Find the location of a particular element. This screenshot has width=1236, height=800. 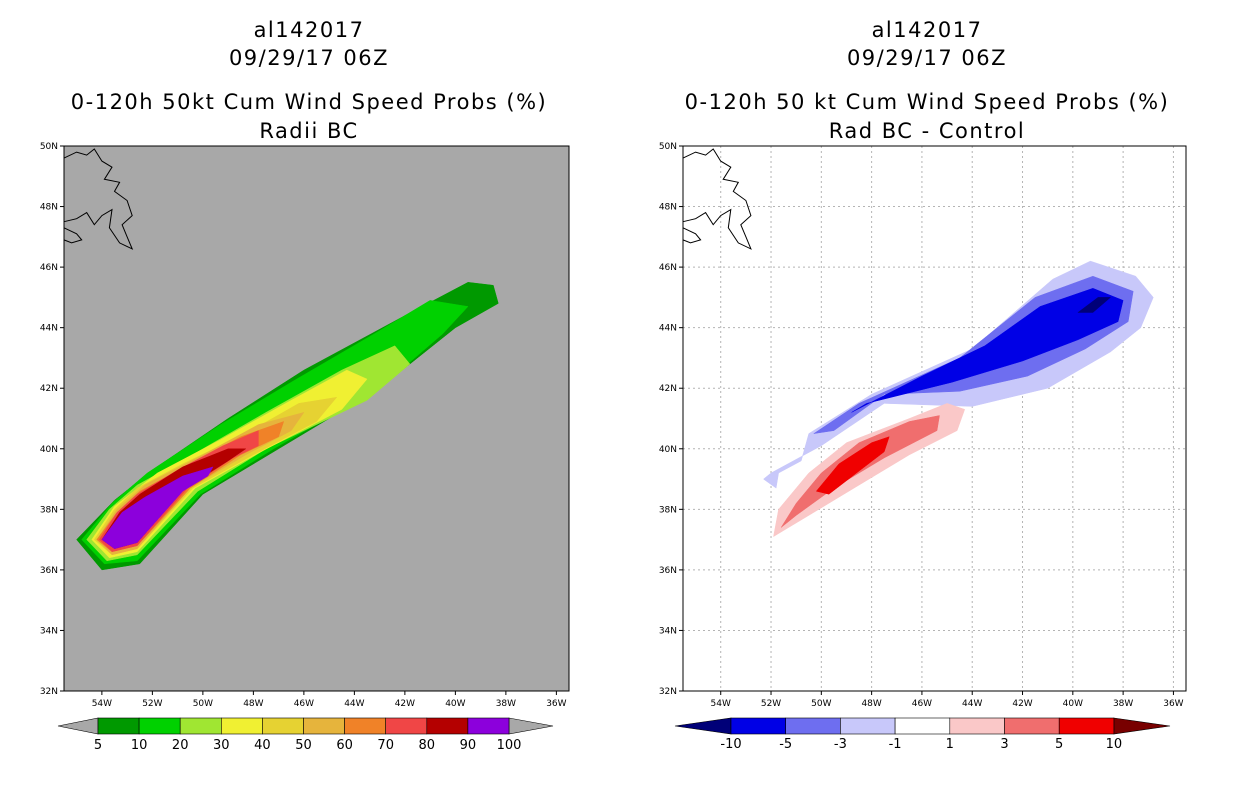

right-xtick-label-46W: 46W is located at coordinates (922, 704).